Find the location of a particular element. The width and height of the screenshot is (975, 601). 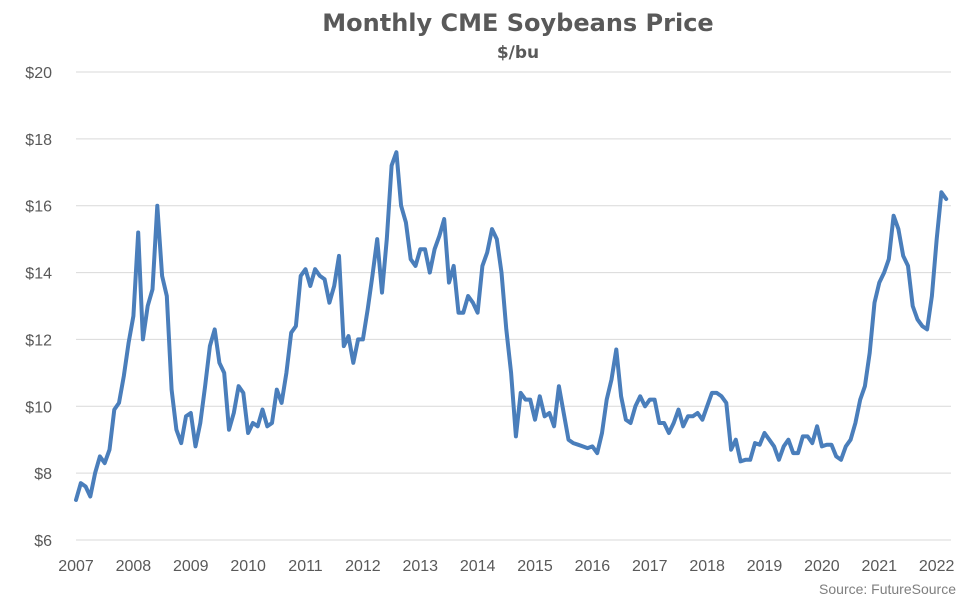

chart-title: Monthly CME Soybeans Price is located at coordinates (517, 23).